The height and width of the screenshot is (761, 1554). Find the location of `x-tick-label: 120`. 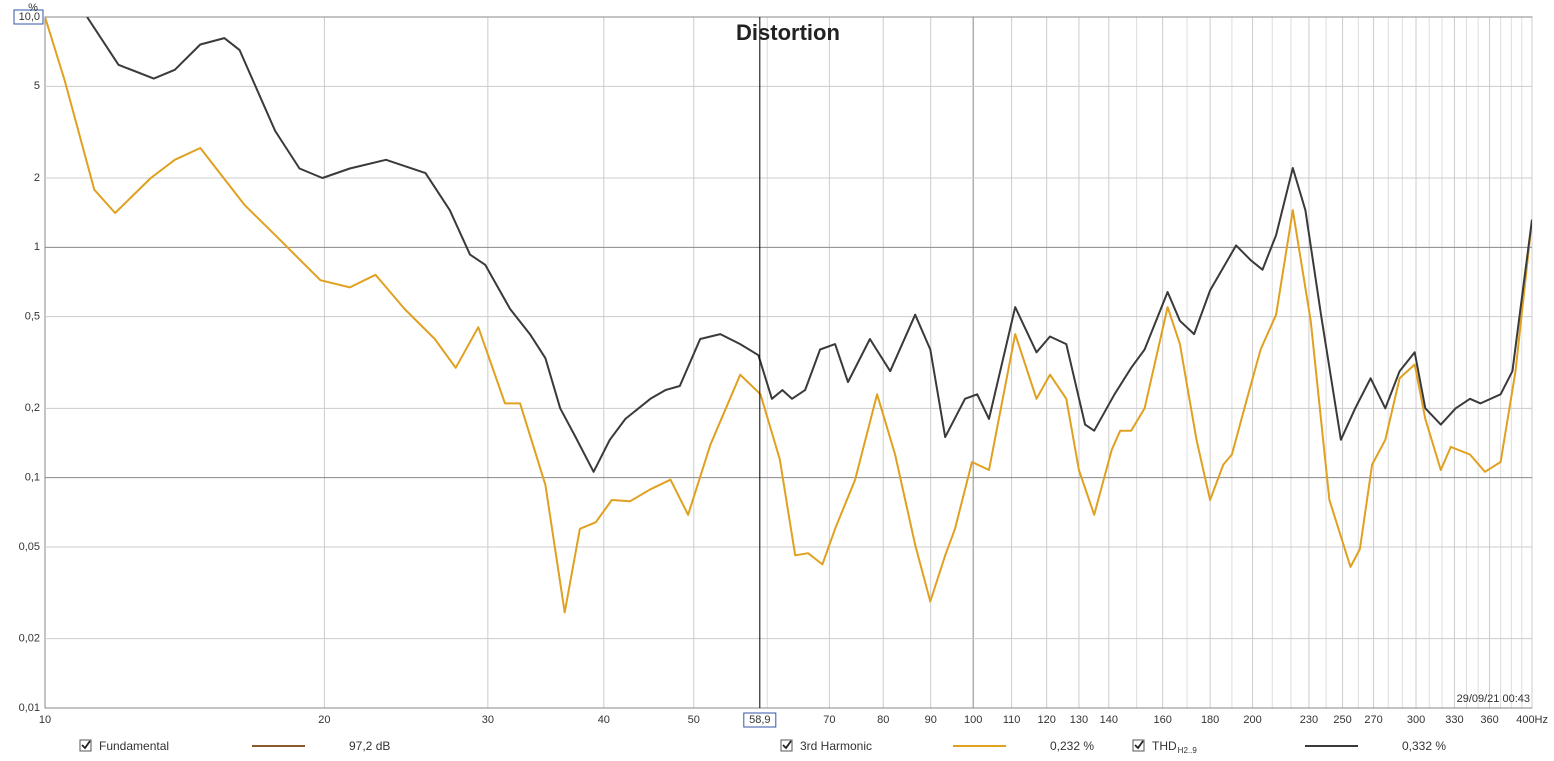

x-tick-label: 120 is located at coordinates (1046, 720).